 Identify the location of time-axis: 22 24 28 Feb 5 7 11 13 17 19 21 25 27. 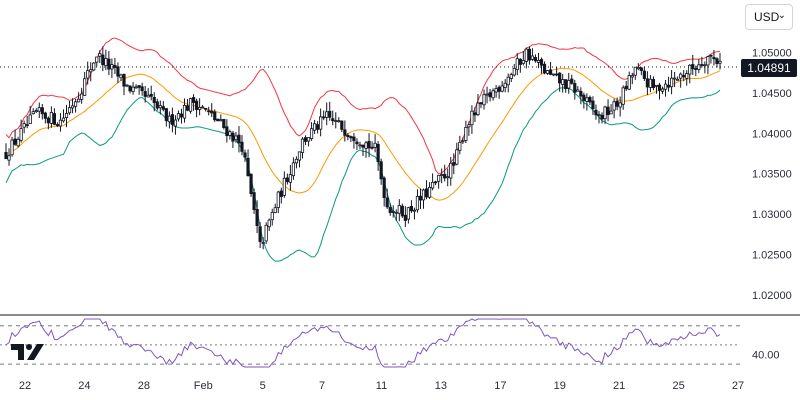
(381, 386).